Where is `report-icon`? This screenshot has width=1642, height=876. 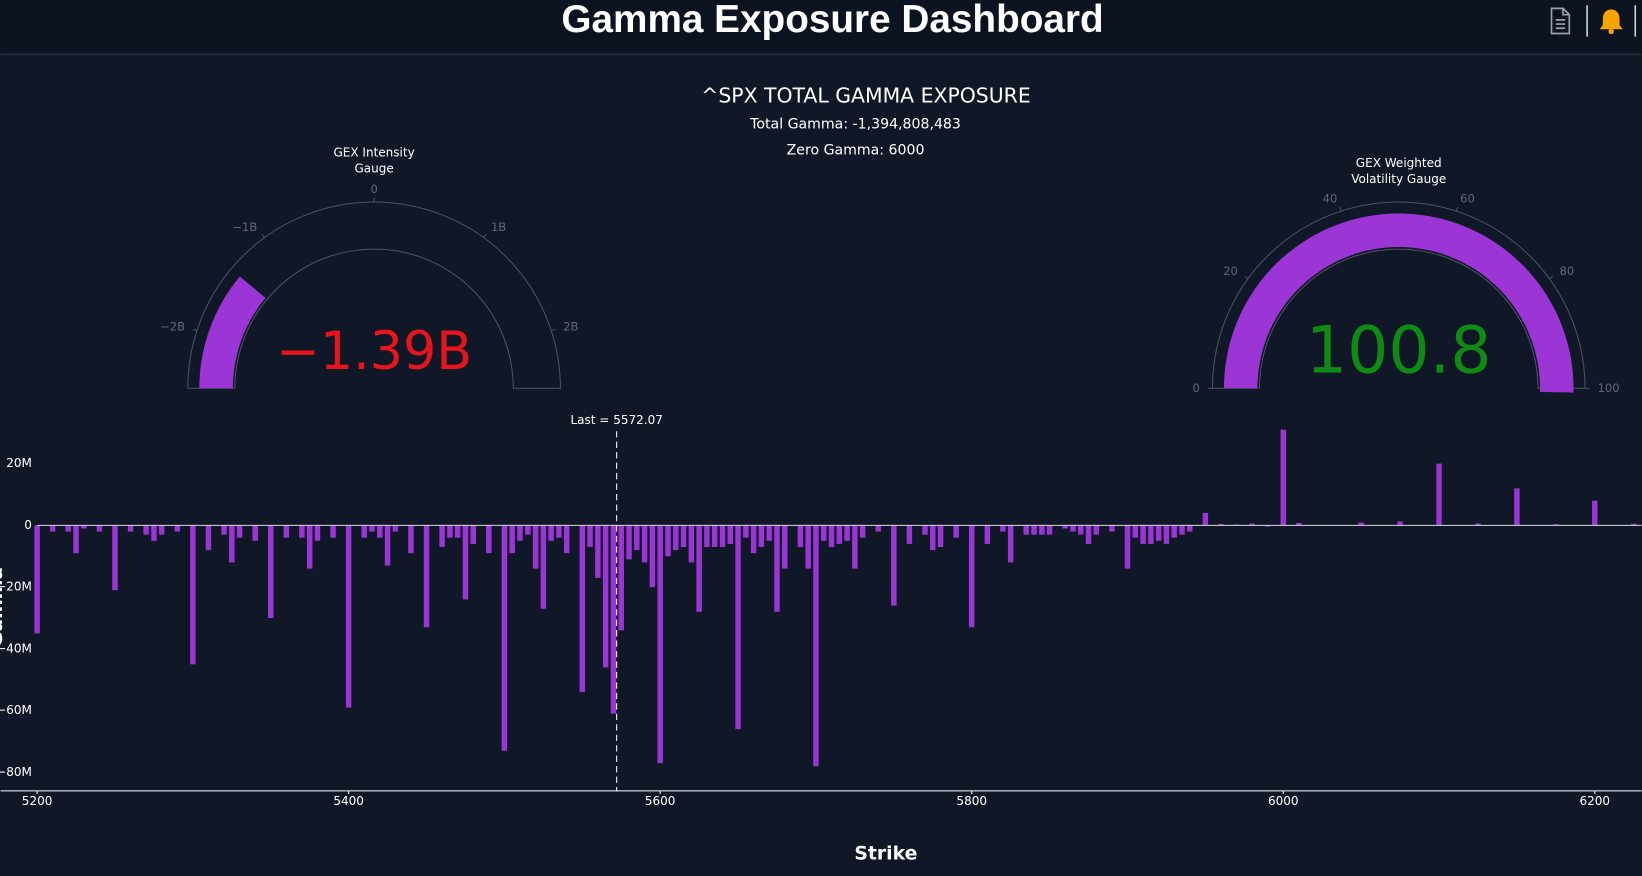
report-icon is located at coordinates (1560, 21).